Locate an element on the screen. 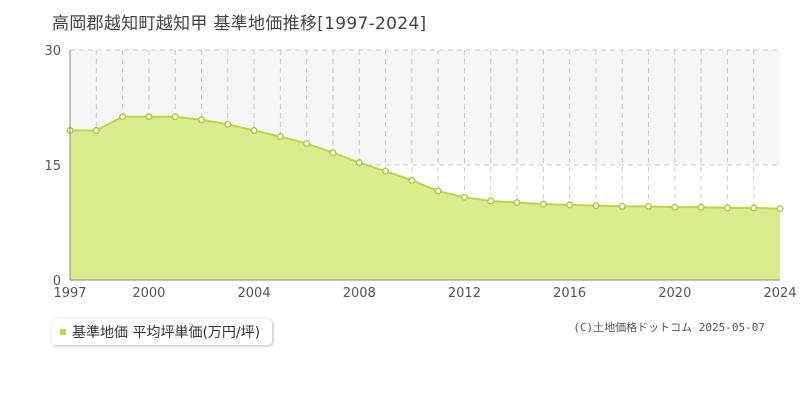  x-tick-label: 2000 is located at coordinates (148, 293).